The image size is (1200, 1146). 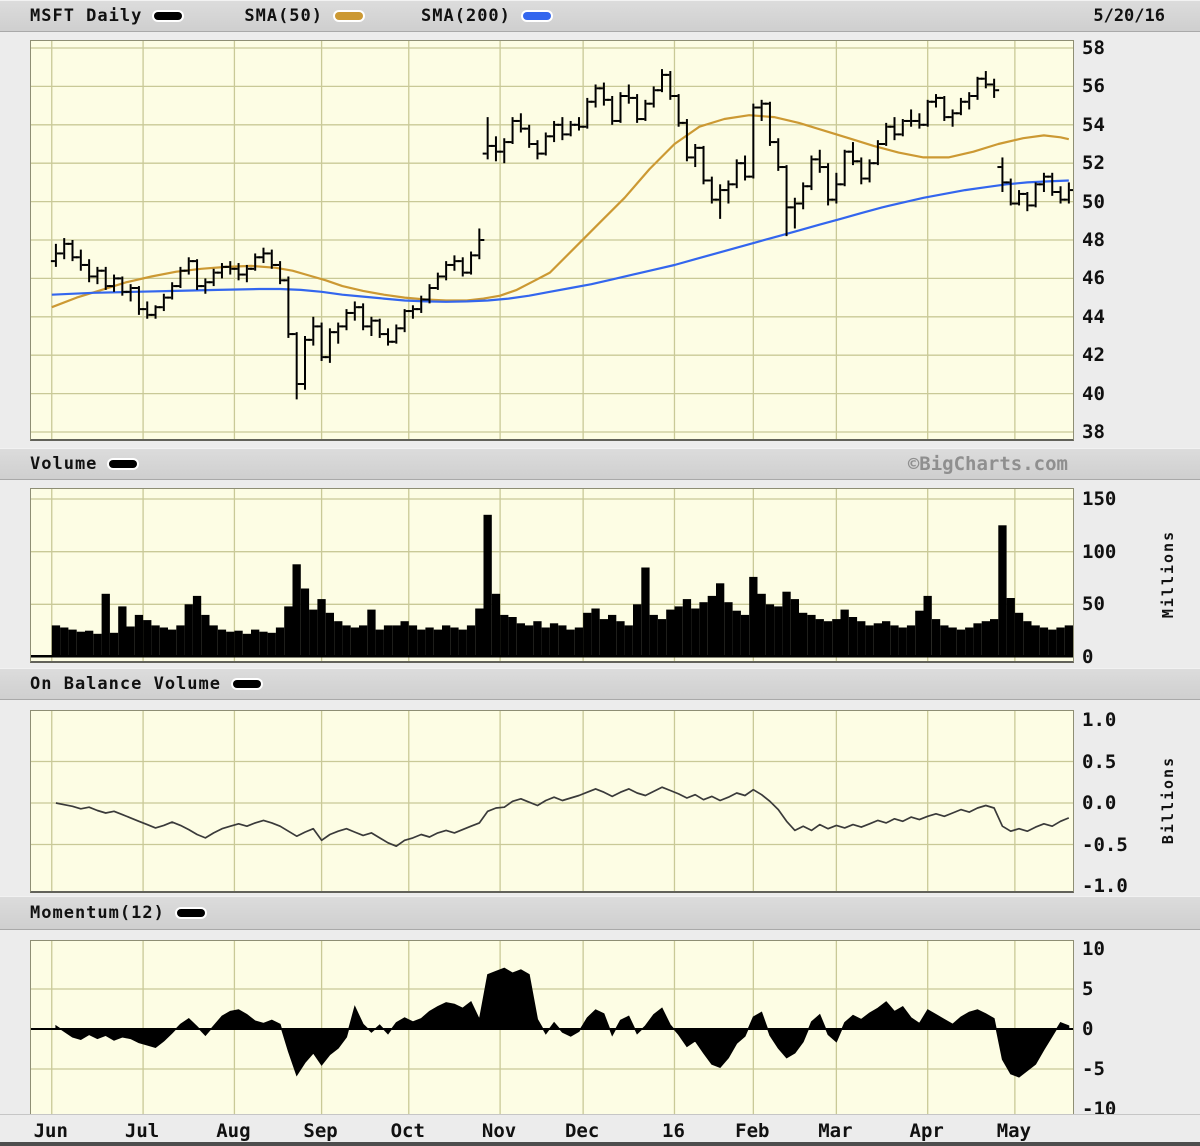 What do you see at coordinates (125, 684) in the screenshot?
I see `obv-title: On Balance Volume` at bounding box center [125, 684].